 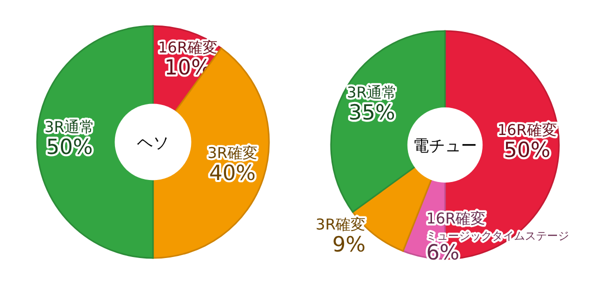 I want to click on slice-label: 3R確変 9%, so click(x=341, y=236).